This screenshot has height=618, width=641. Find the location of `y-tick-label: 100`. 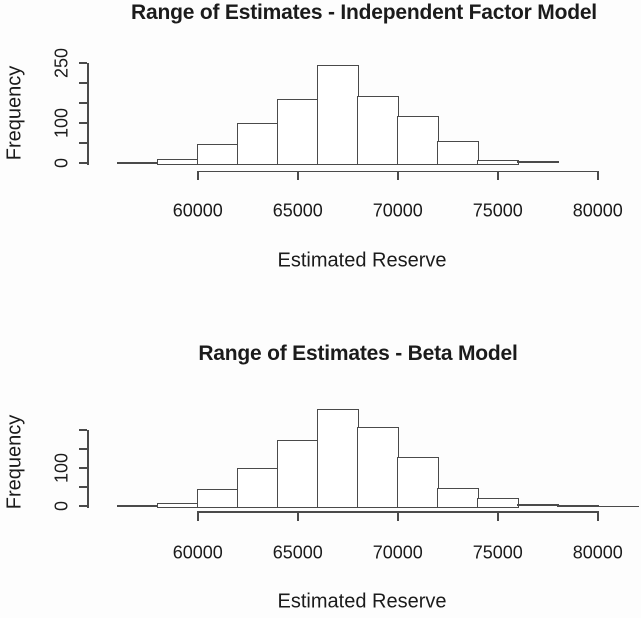

y-tick-label: 100 is located at coordinates (61, 468).